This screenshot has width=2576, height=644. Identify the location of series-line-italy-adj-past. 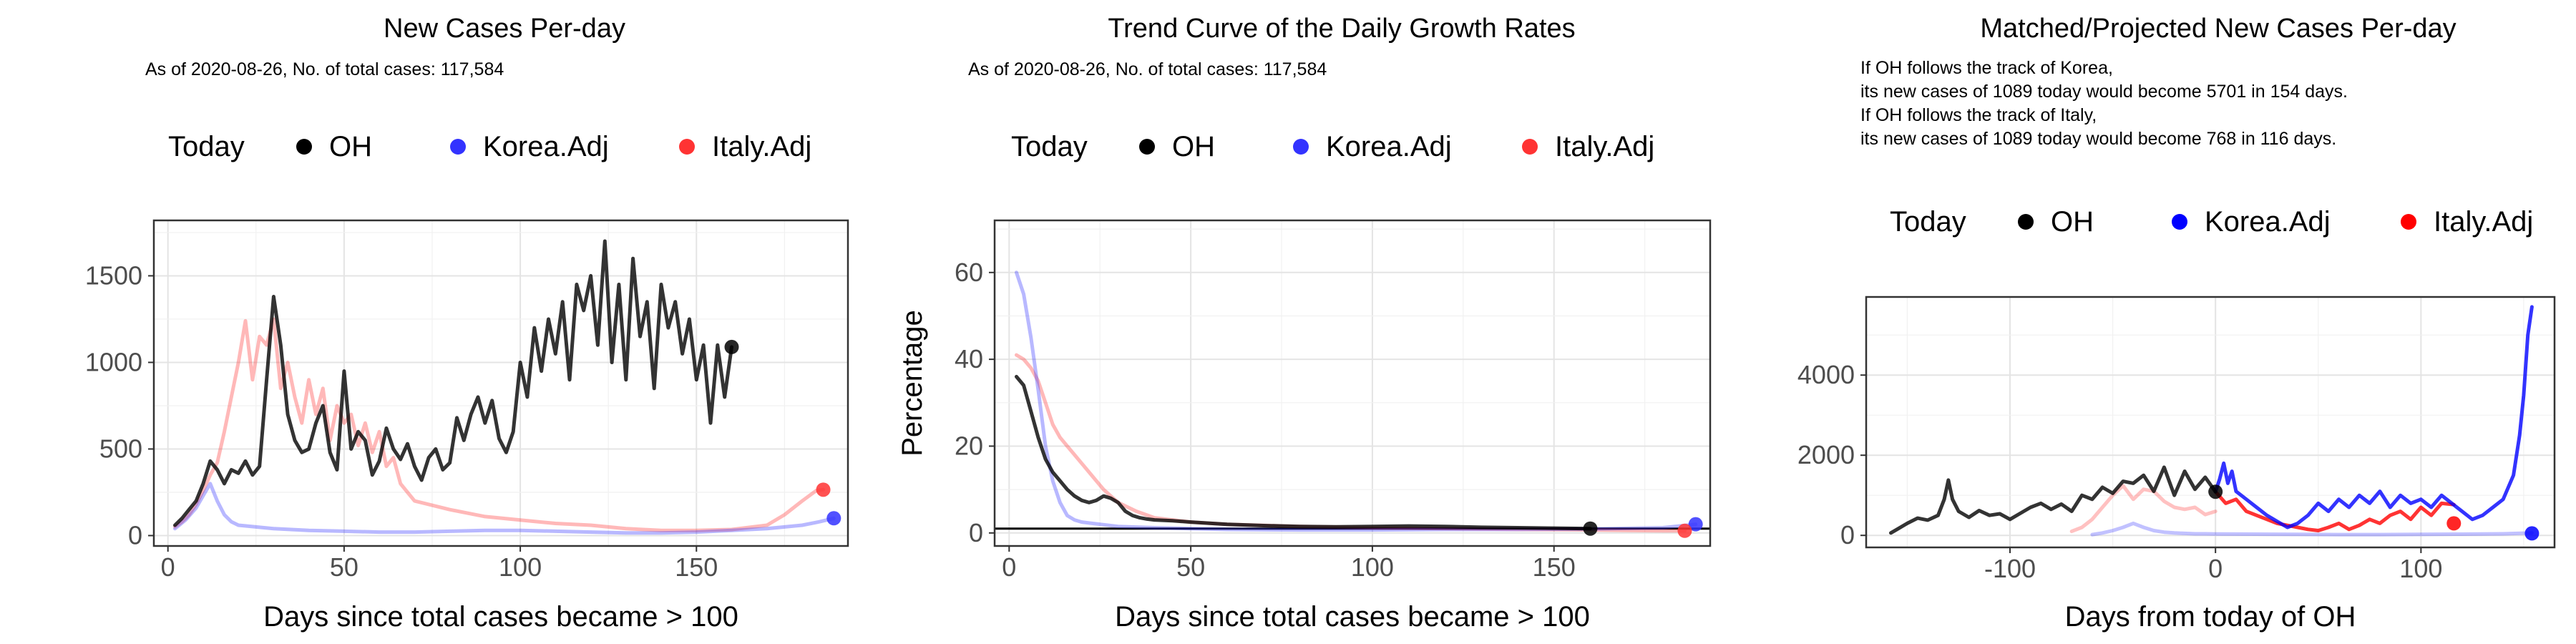
(2143, 509).